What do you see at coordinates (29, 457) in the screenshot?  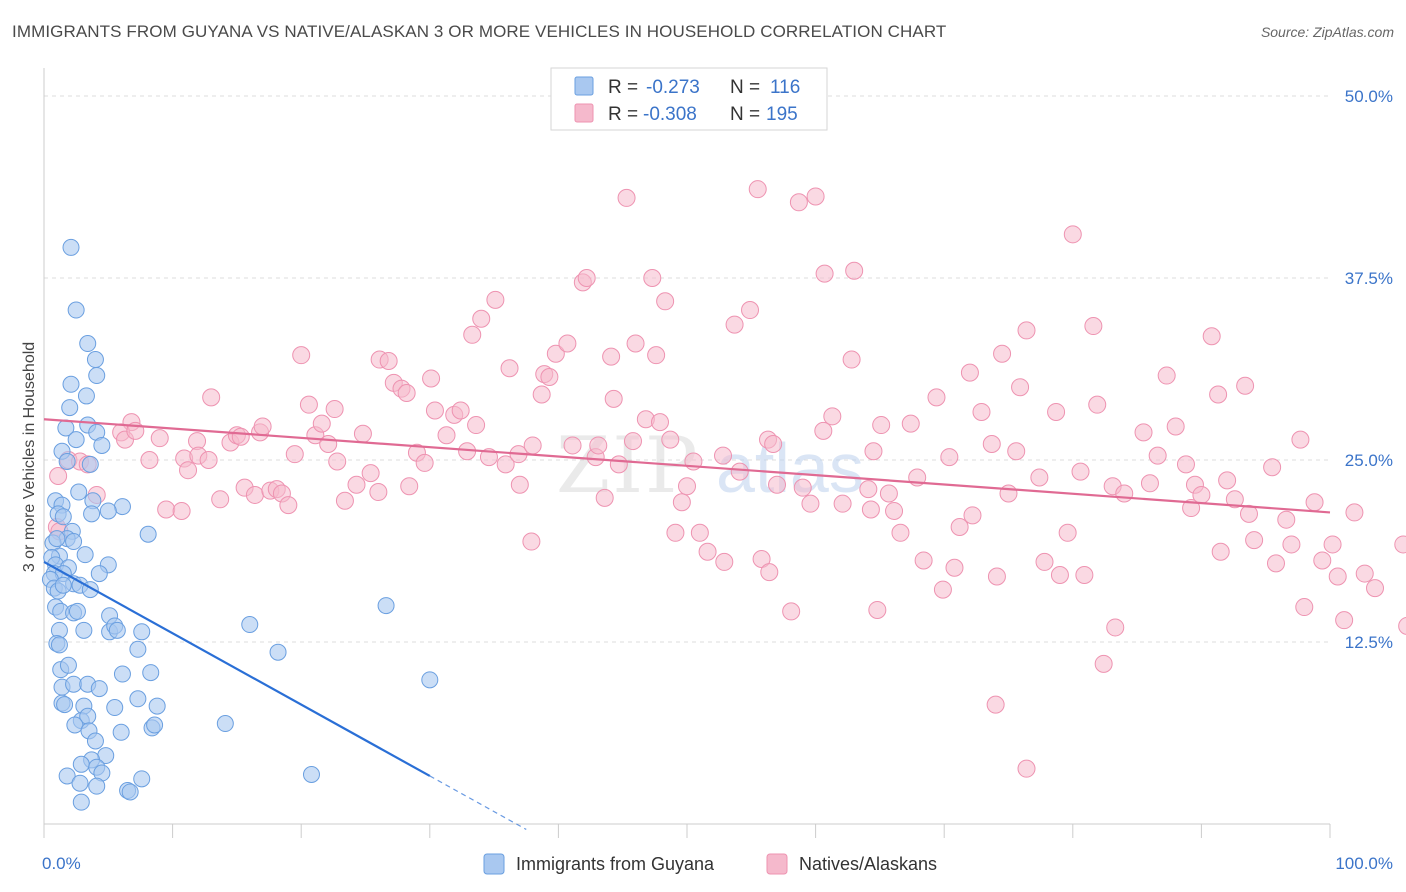 I see `y-axis-title: 3 or more Vehicles in Household` at bounding box center [29, 457].